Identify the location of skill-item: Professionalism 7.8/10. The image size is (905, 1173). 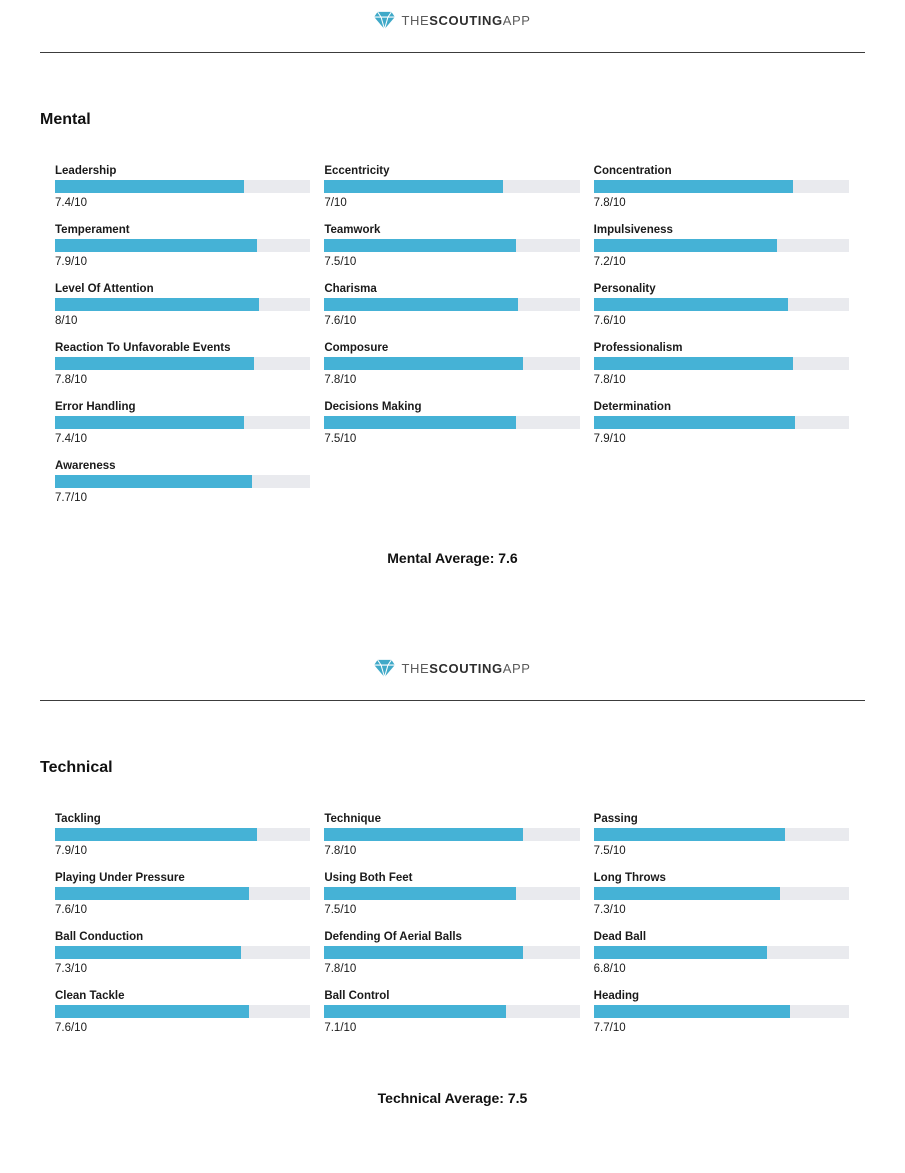
(721, 364).